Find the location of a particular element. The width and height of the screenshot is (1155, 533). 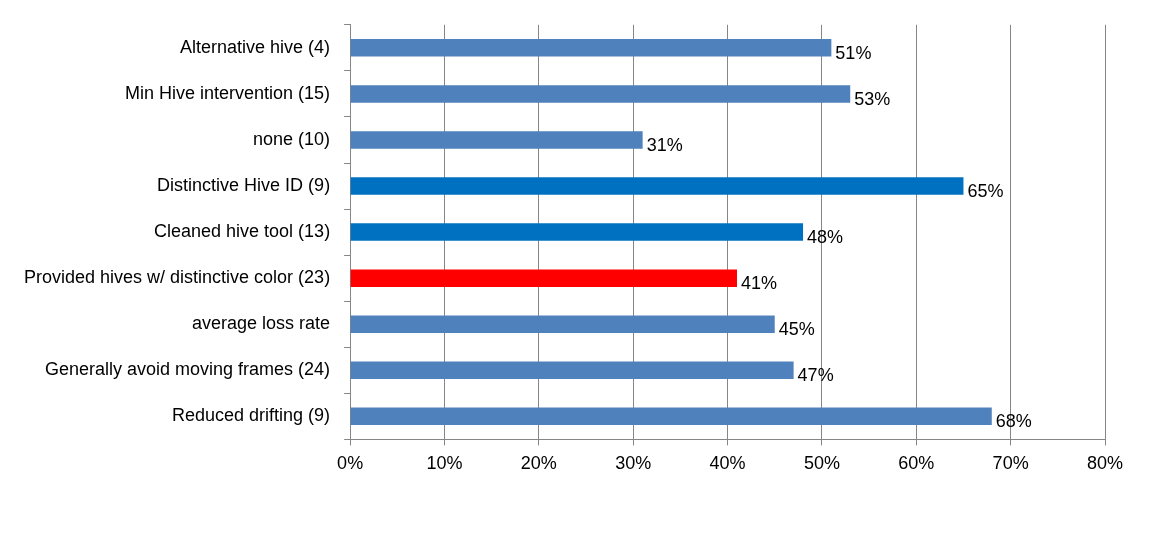

x-tick-label: 10% is located at coordinates (444, 463).